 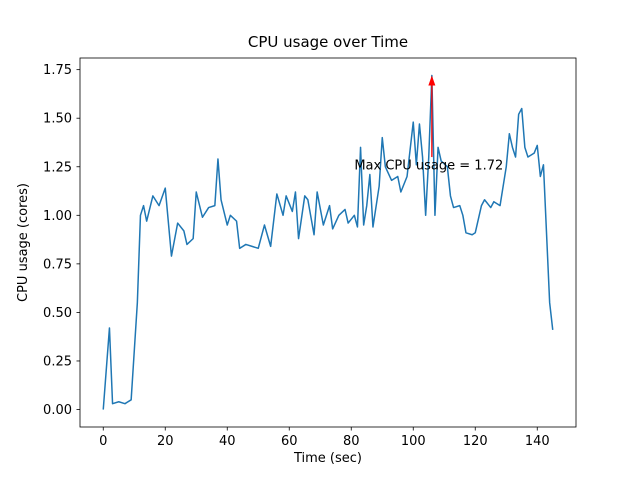 What do you see at coordinates (413, 441) in the screenshot?
I see `x-tick-label: 100` at bounding box center [413, 441].